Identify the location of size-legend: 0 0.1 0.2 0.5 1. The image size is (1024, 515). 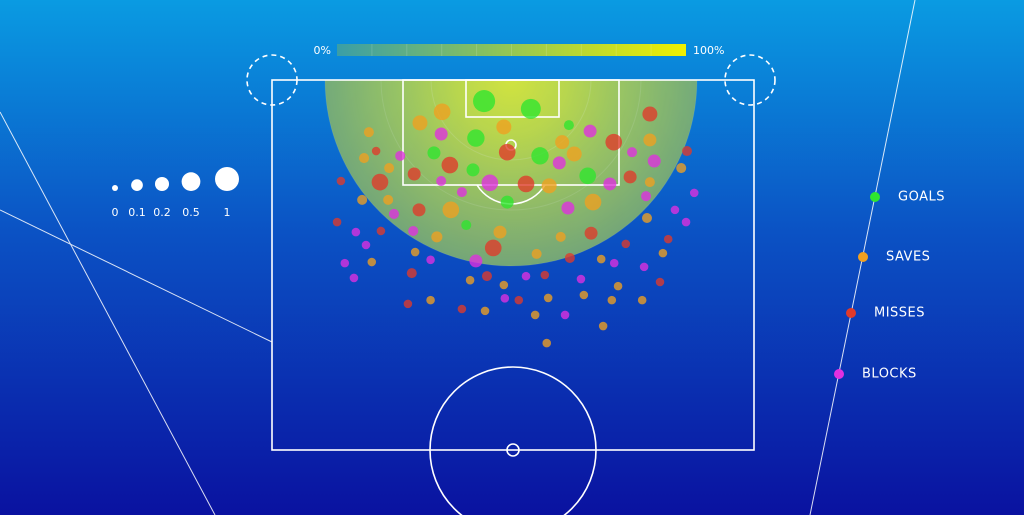
(175, 193).